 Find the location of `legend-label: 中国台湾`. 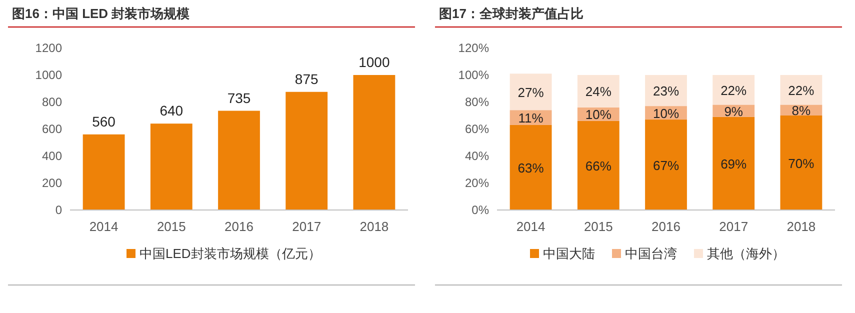

legend-label: 中国台湾 is located at coordinates (651, 253).